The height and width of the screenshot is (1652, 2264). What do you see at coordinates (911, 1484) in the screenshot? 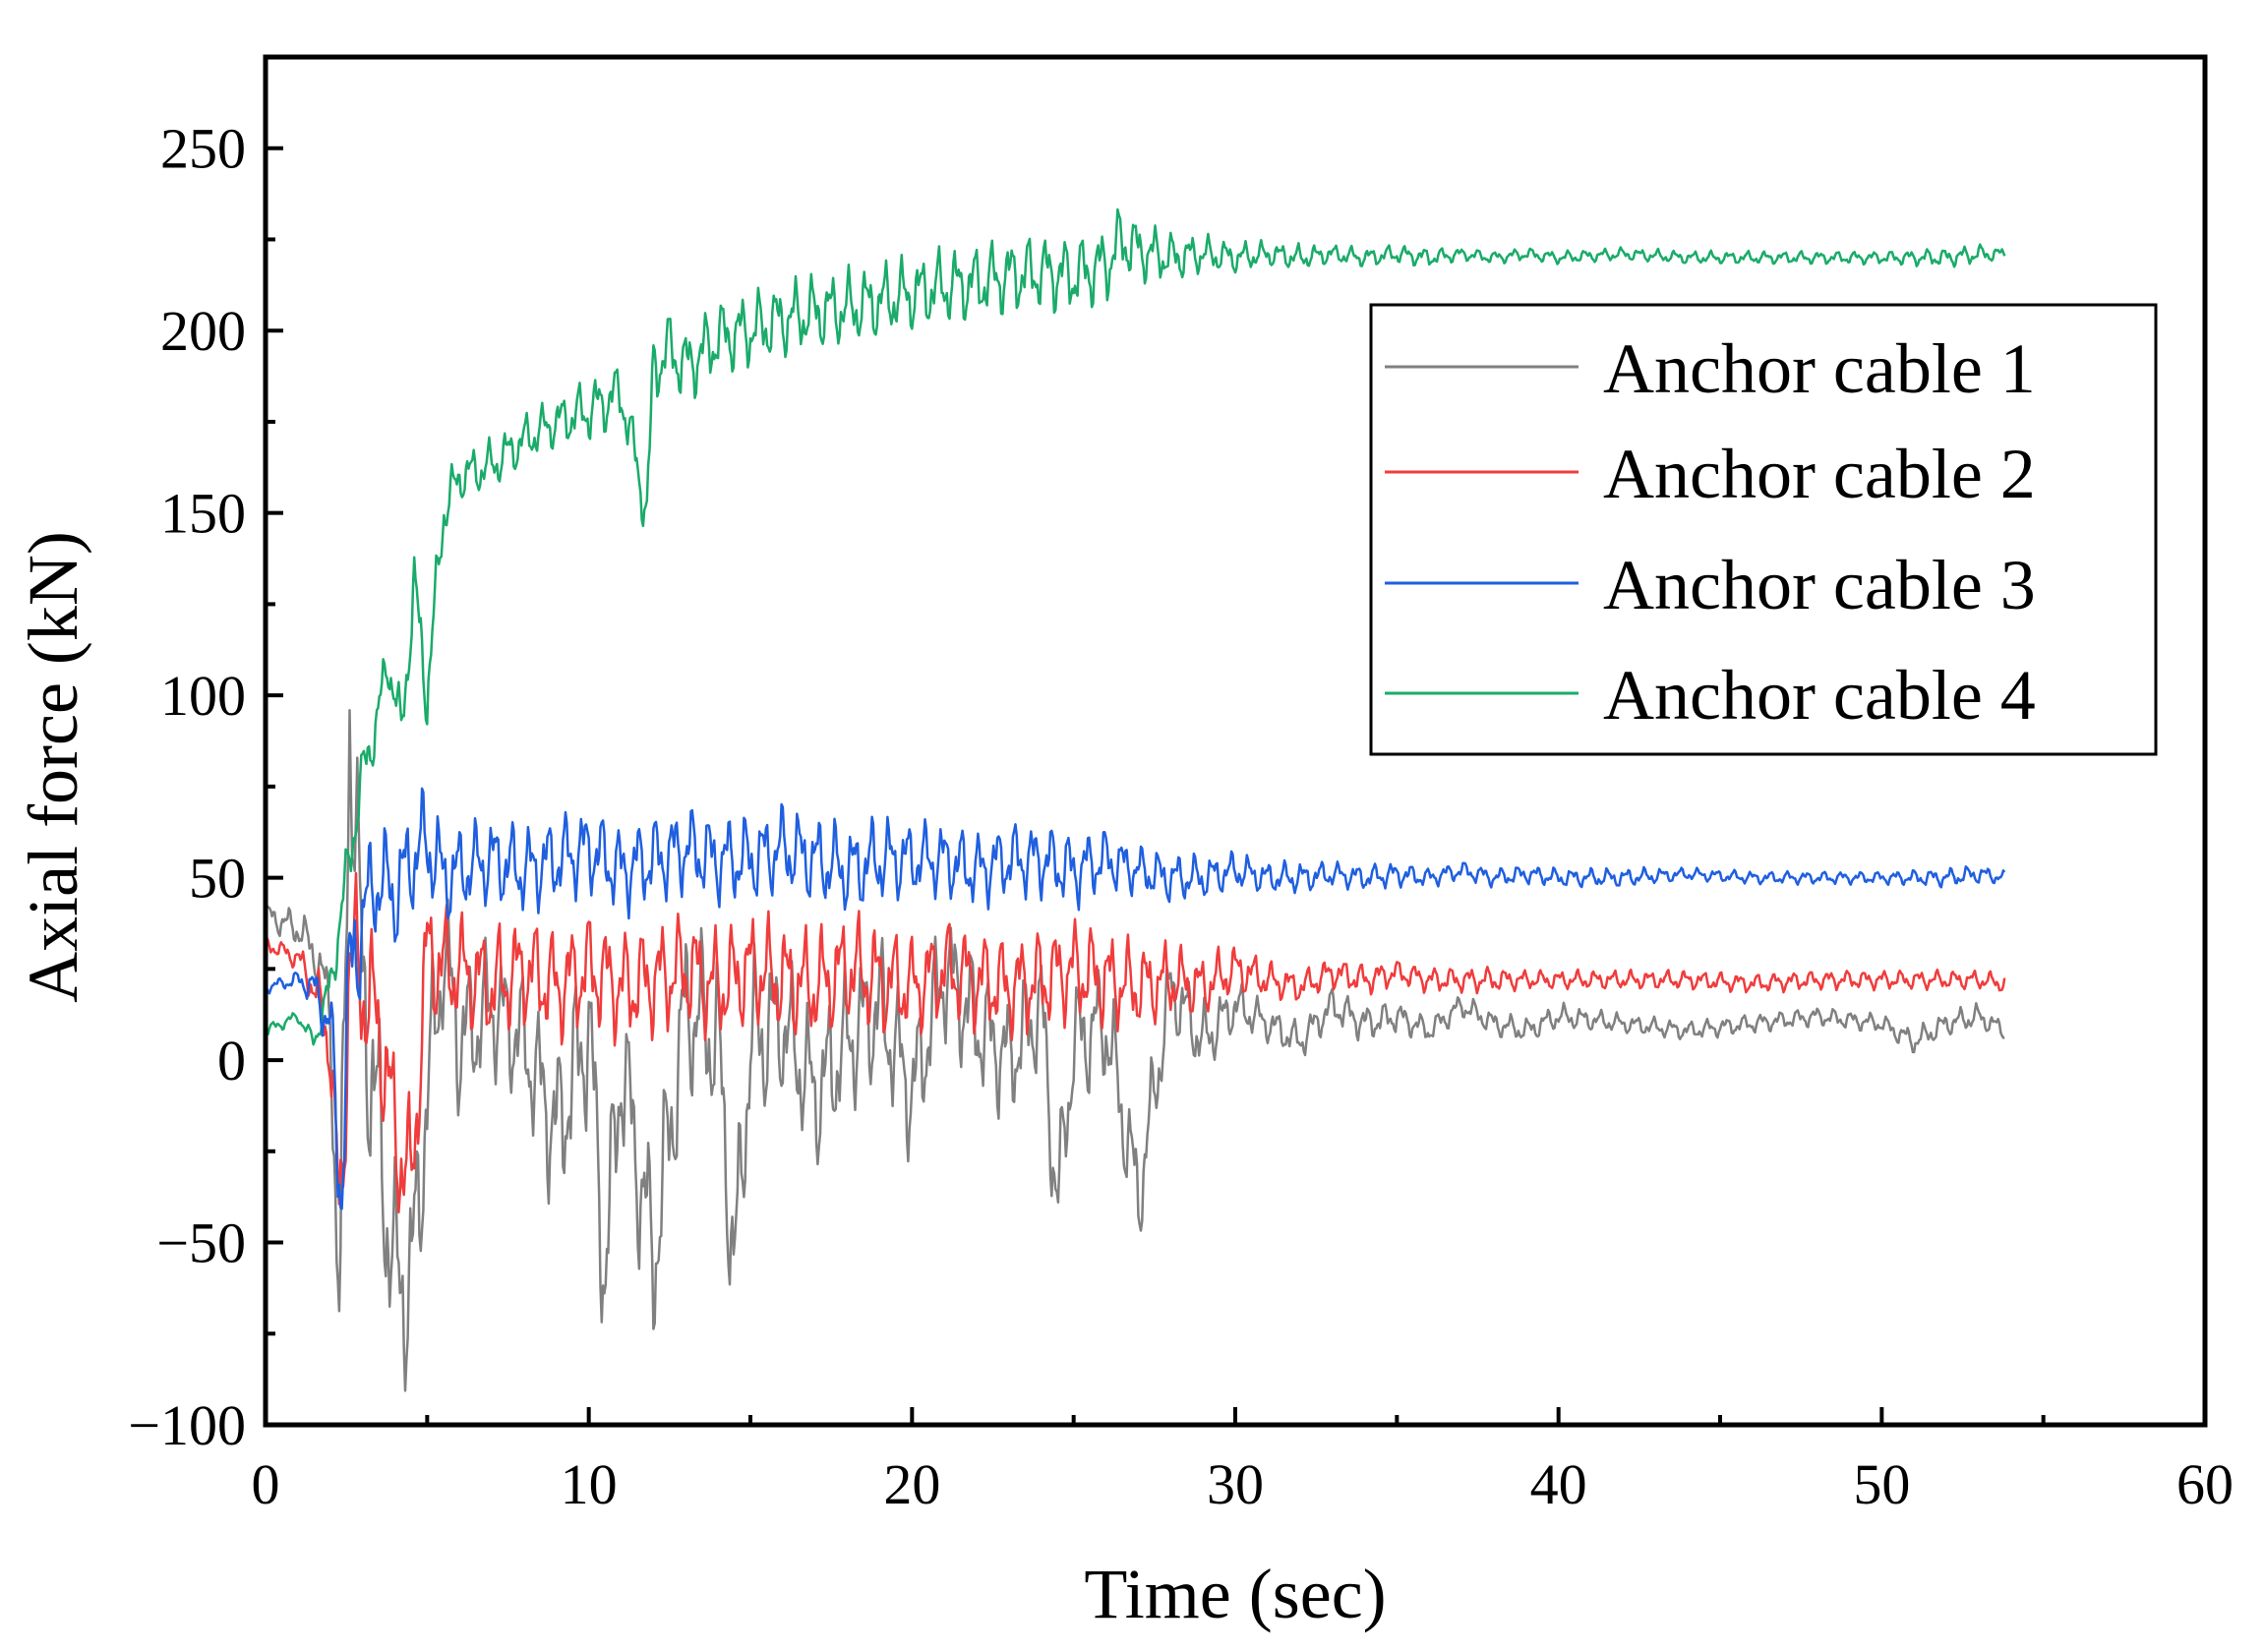
I see `x-tick-label: 20` at bounding box center [911, 1484].